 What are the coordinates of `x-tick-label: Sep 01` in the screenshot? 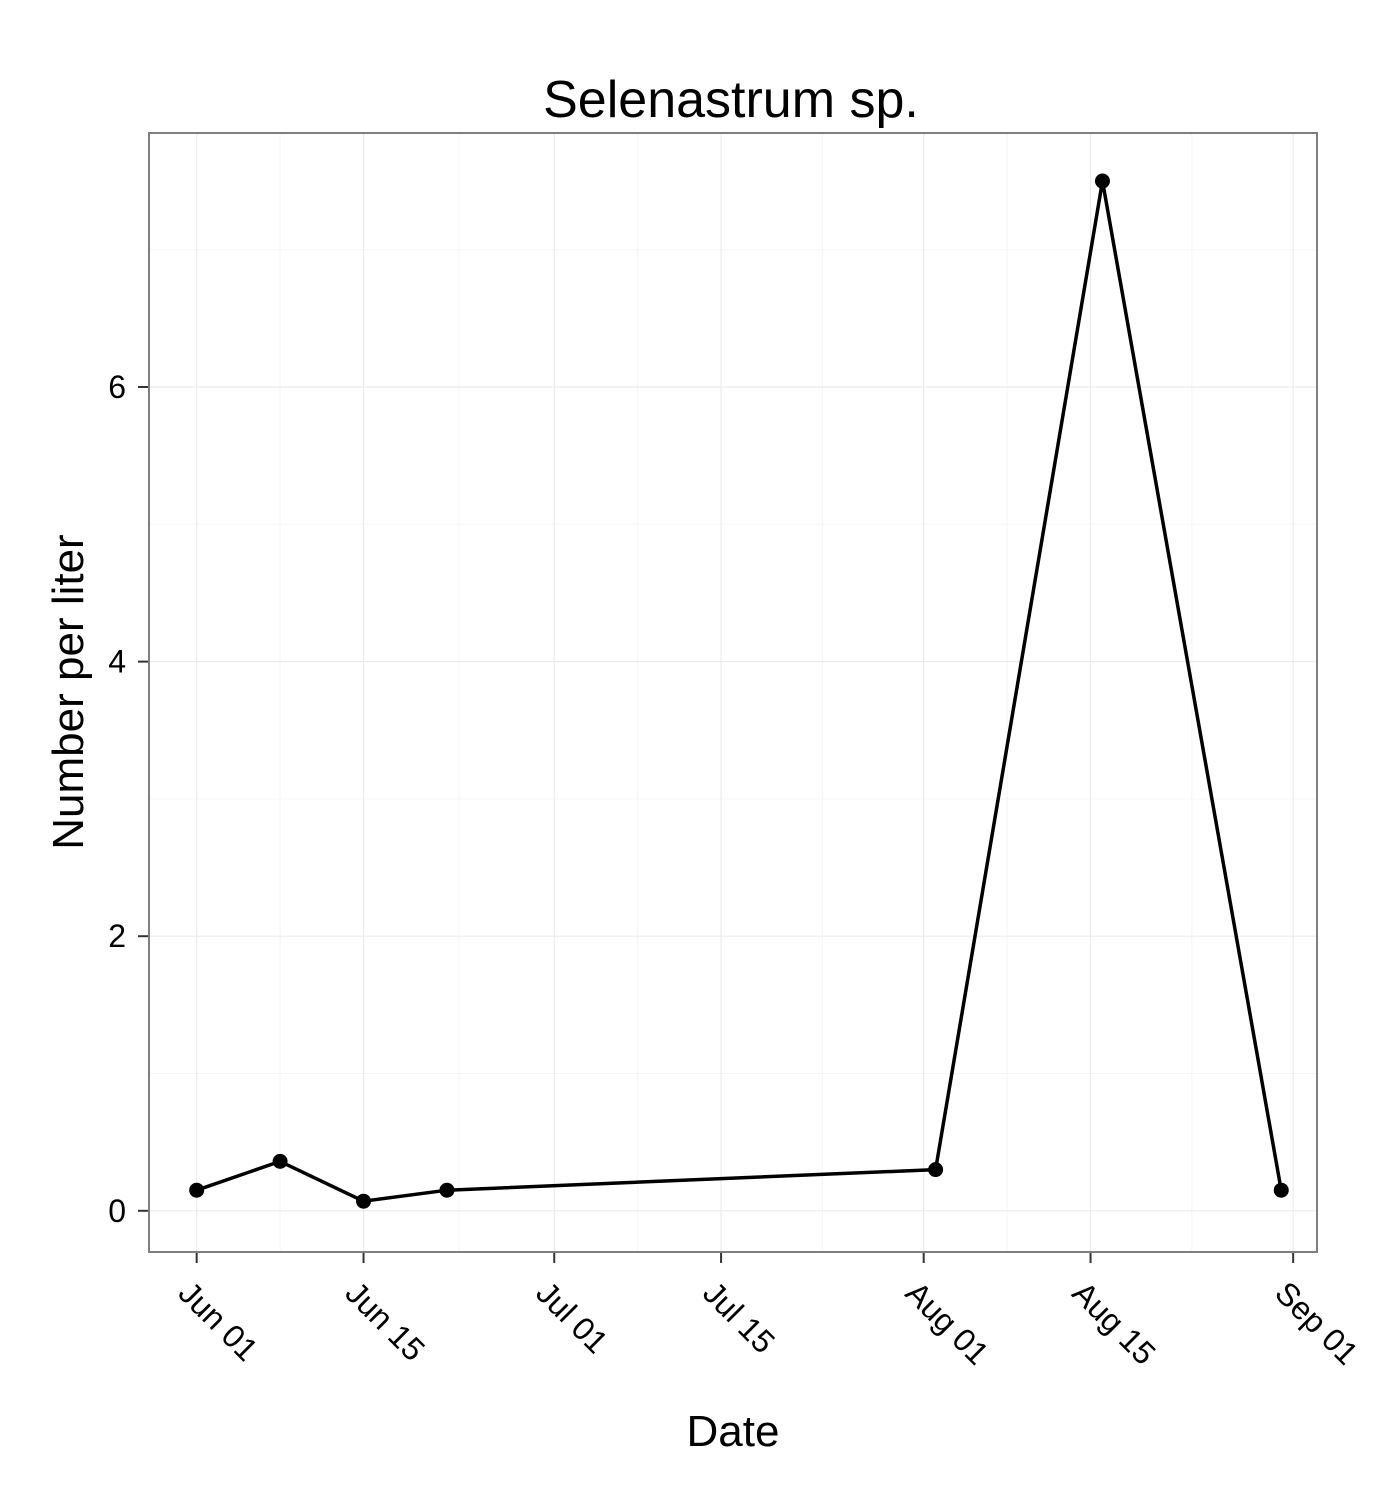 It's located at (1316, 1322).